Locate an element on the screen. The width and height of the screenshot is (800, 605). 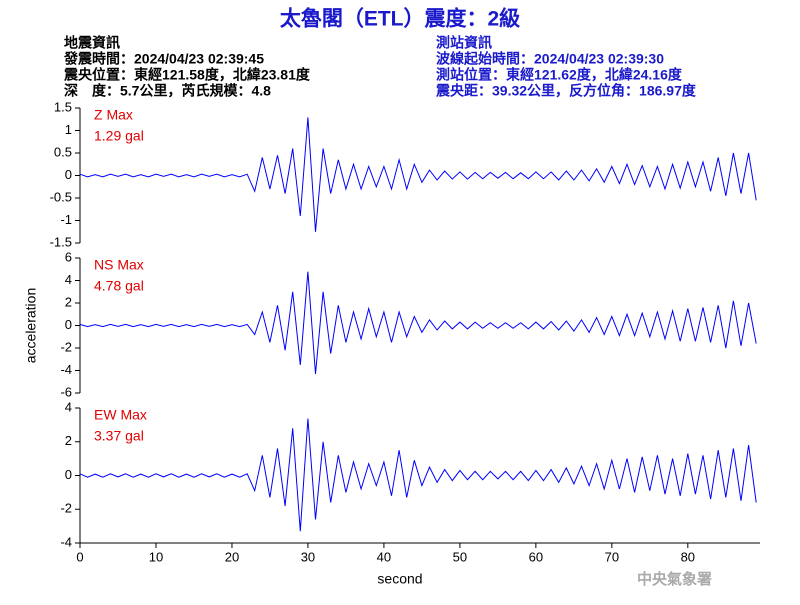
component-label: NS Max is located at coordinates (119, 265).